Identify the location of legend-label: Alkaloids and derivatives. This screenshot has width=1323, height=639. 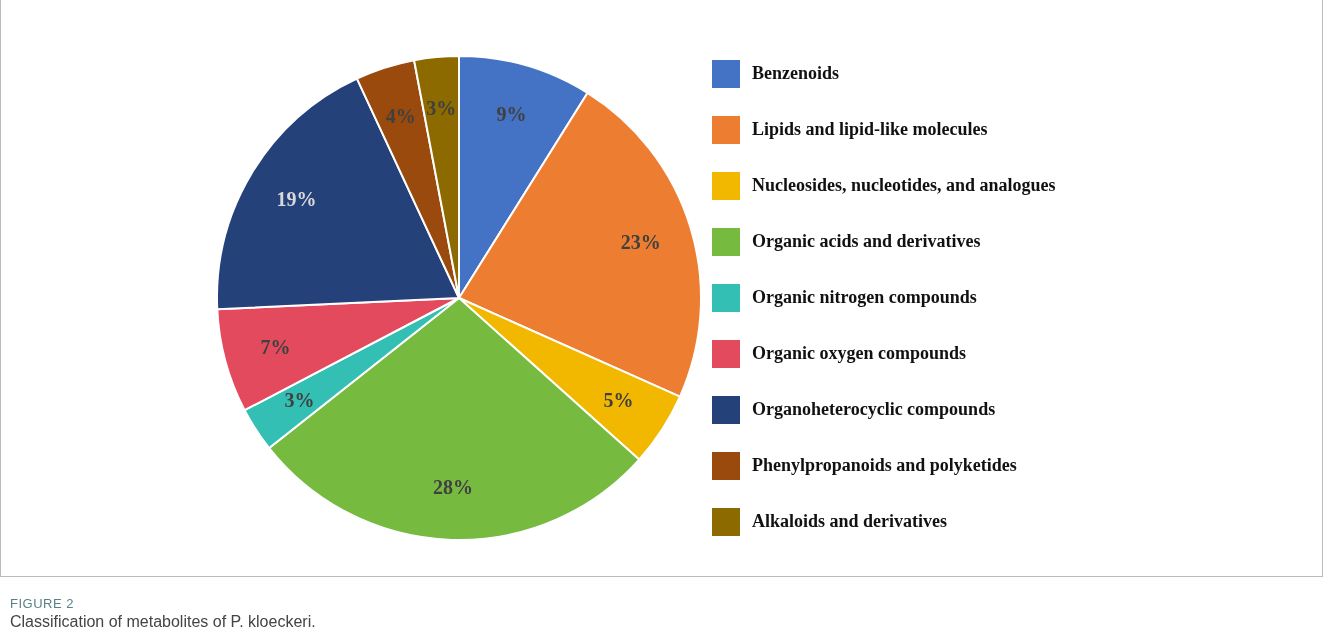
(850, 521).